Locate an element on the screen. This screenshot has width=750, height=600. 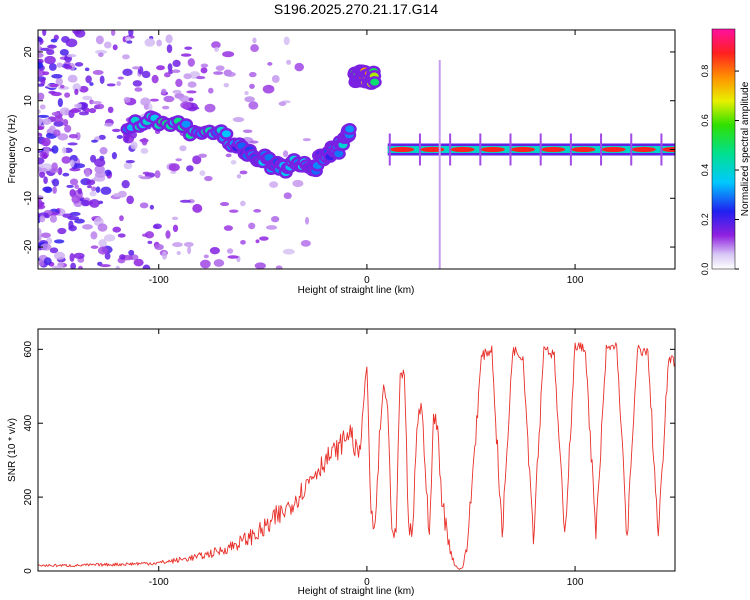
colorbar-gradient is located at coordinates (723, 149).